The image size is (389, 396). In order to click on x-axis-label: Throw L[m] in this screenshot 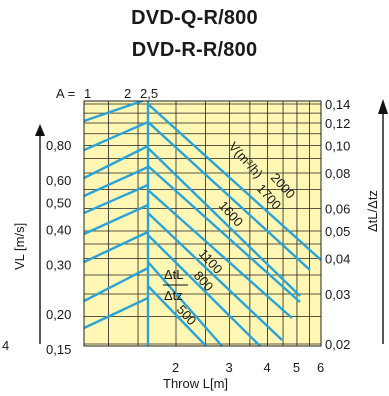, I will do `click(195, 383)`.